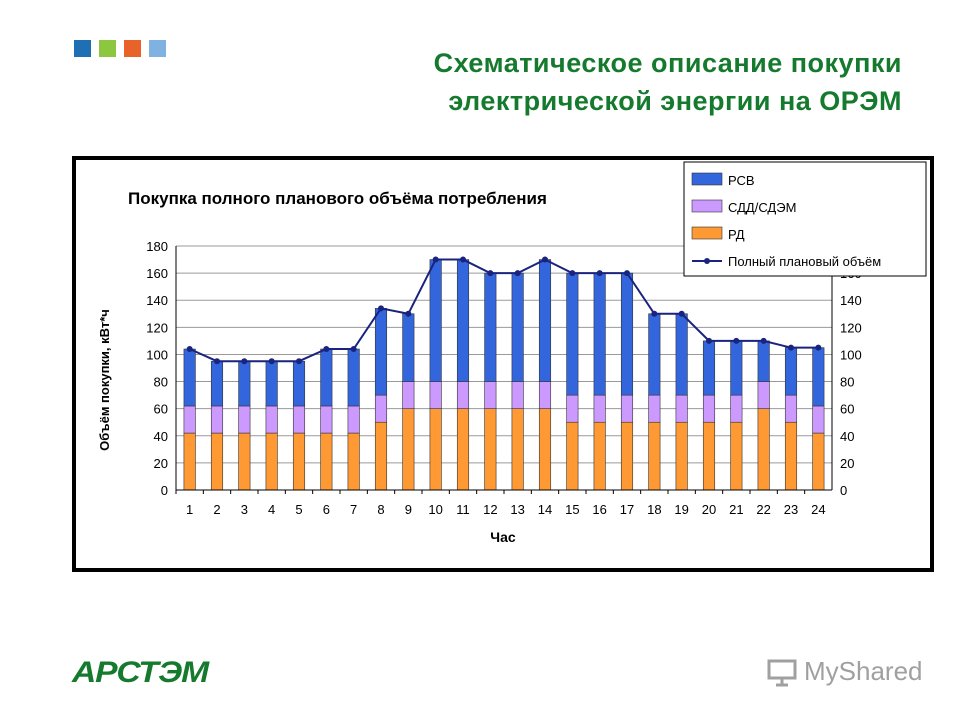 This screenshot has height=720, width=960. What do you see at coordinates (271, 509) in the screenshot?
I see `x-tick-label: 4` at bounding box center [271, 509].